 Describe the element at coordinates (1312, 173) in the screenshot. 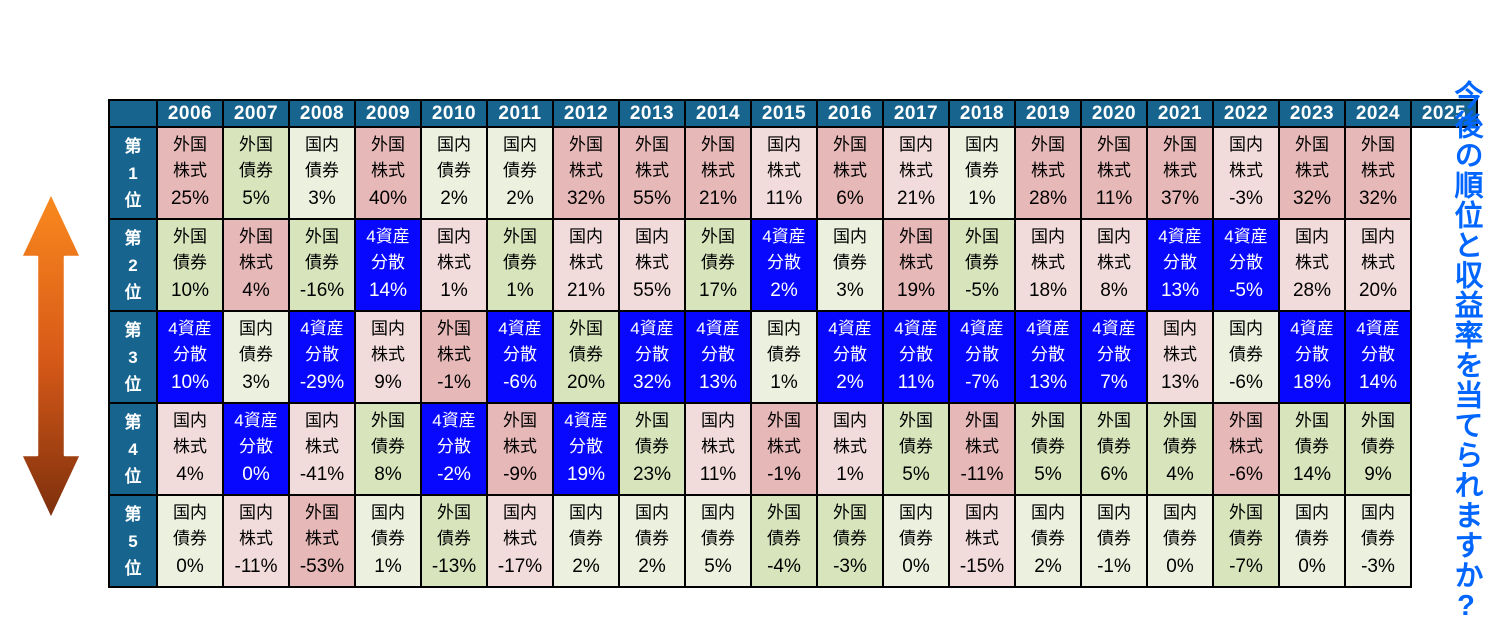

I see `cell-2023-rank1: 外国 株式 32%` at that location.